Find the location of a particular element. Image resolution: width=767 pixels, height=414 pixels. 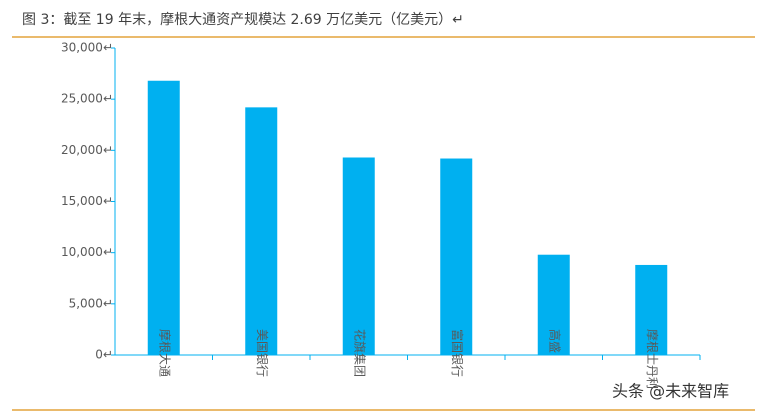

x-tick-label: 花旗集团 is located at coordinates (359, 353).